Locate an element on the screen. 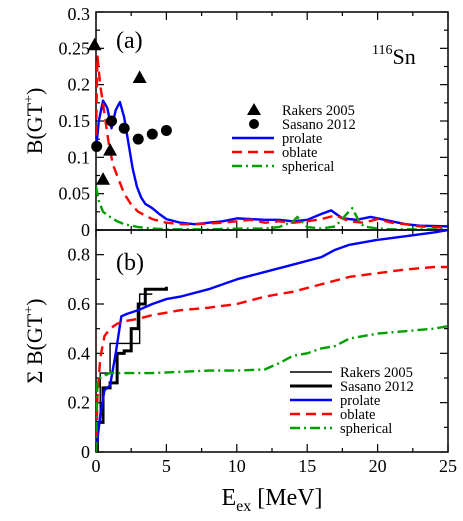  panel-b-ylabel: Σ B(GT+) is located at coordinates (34, 341).